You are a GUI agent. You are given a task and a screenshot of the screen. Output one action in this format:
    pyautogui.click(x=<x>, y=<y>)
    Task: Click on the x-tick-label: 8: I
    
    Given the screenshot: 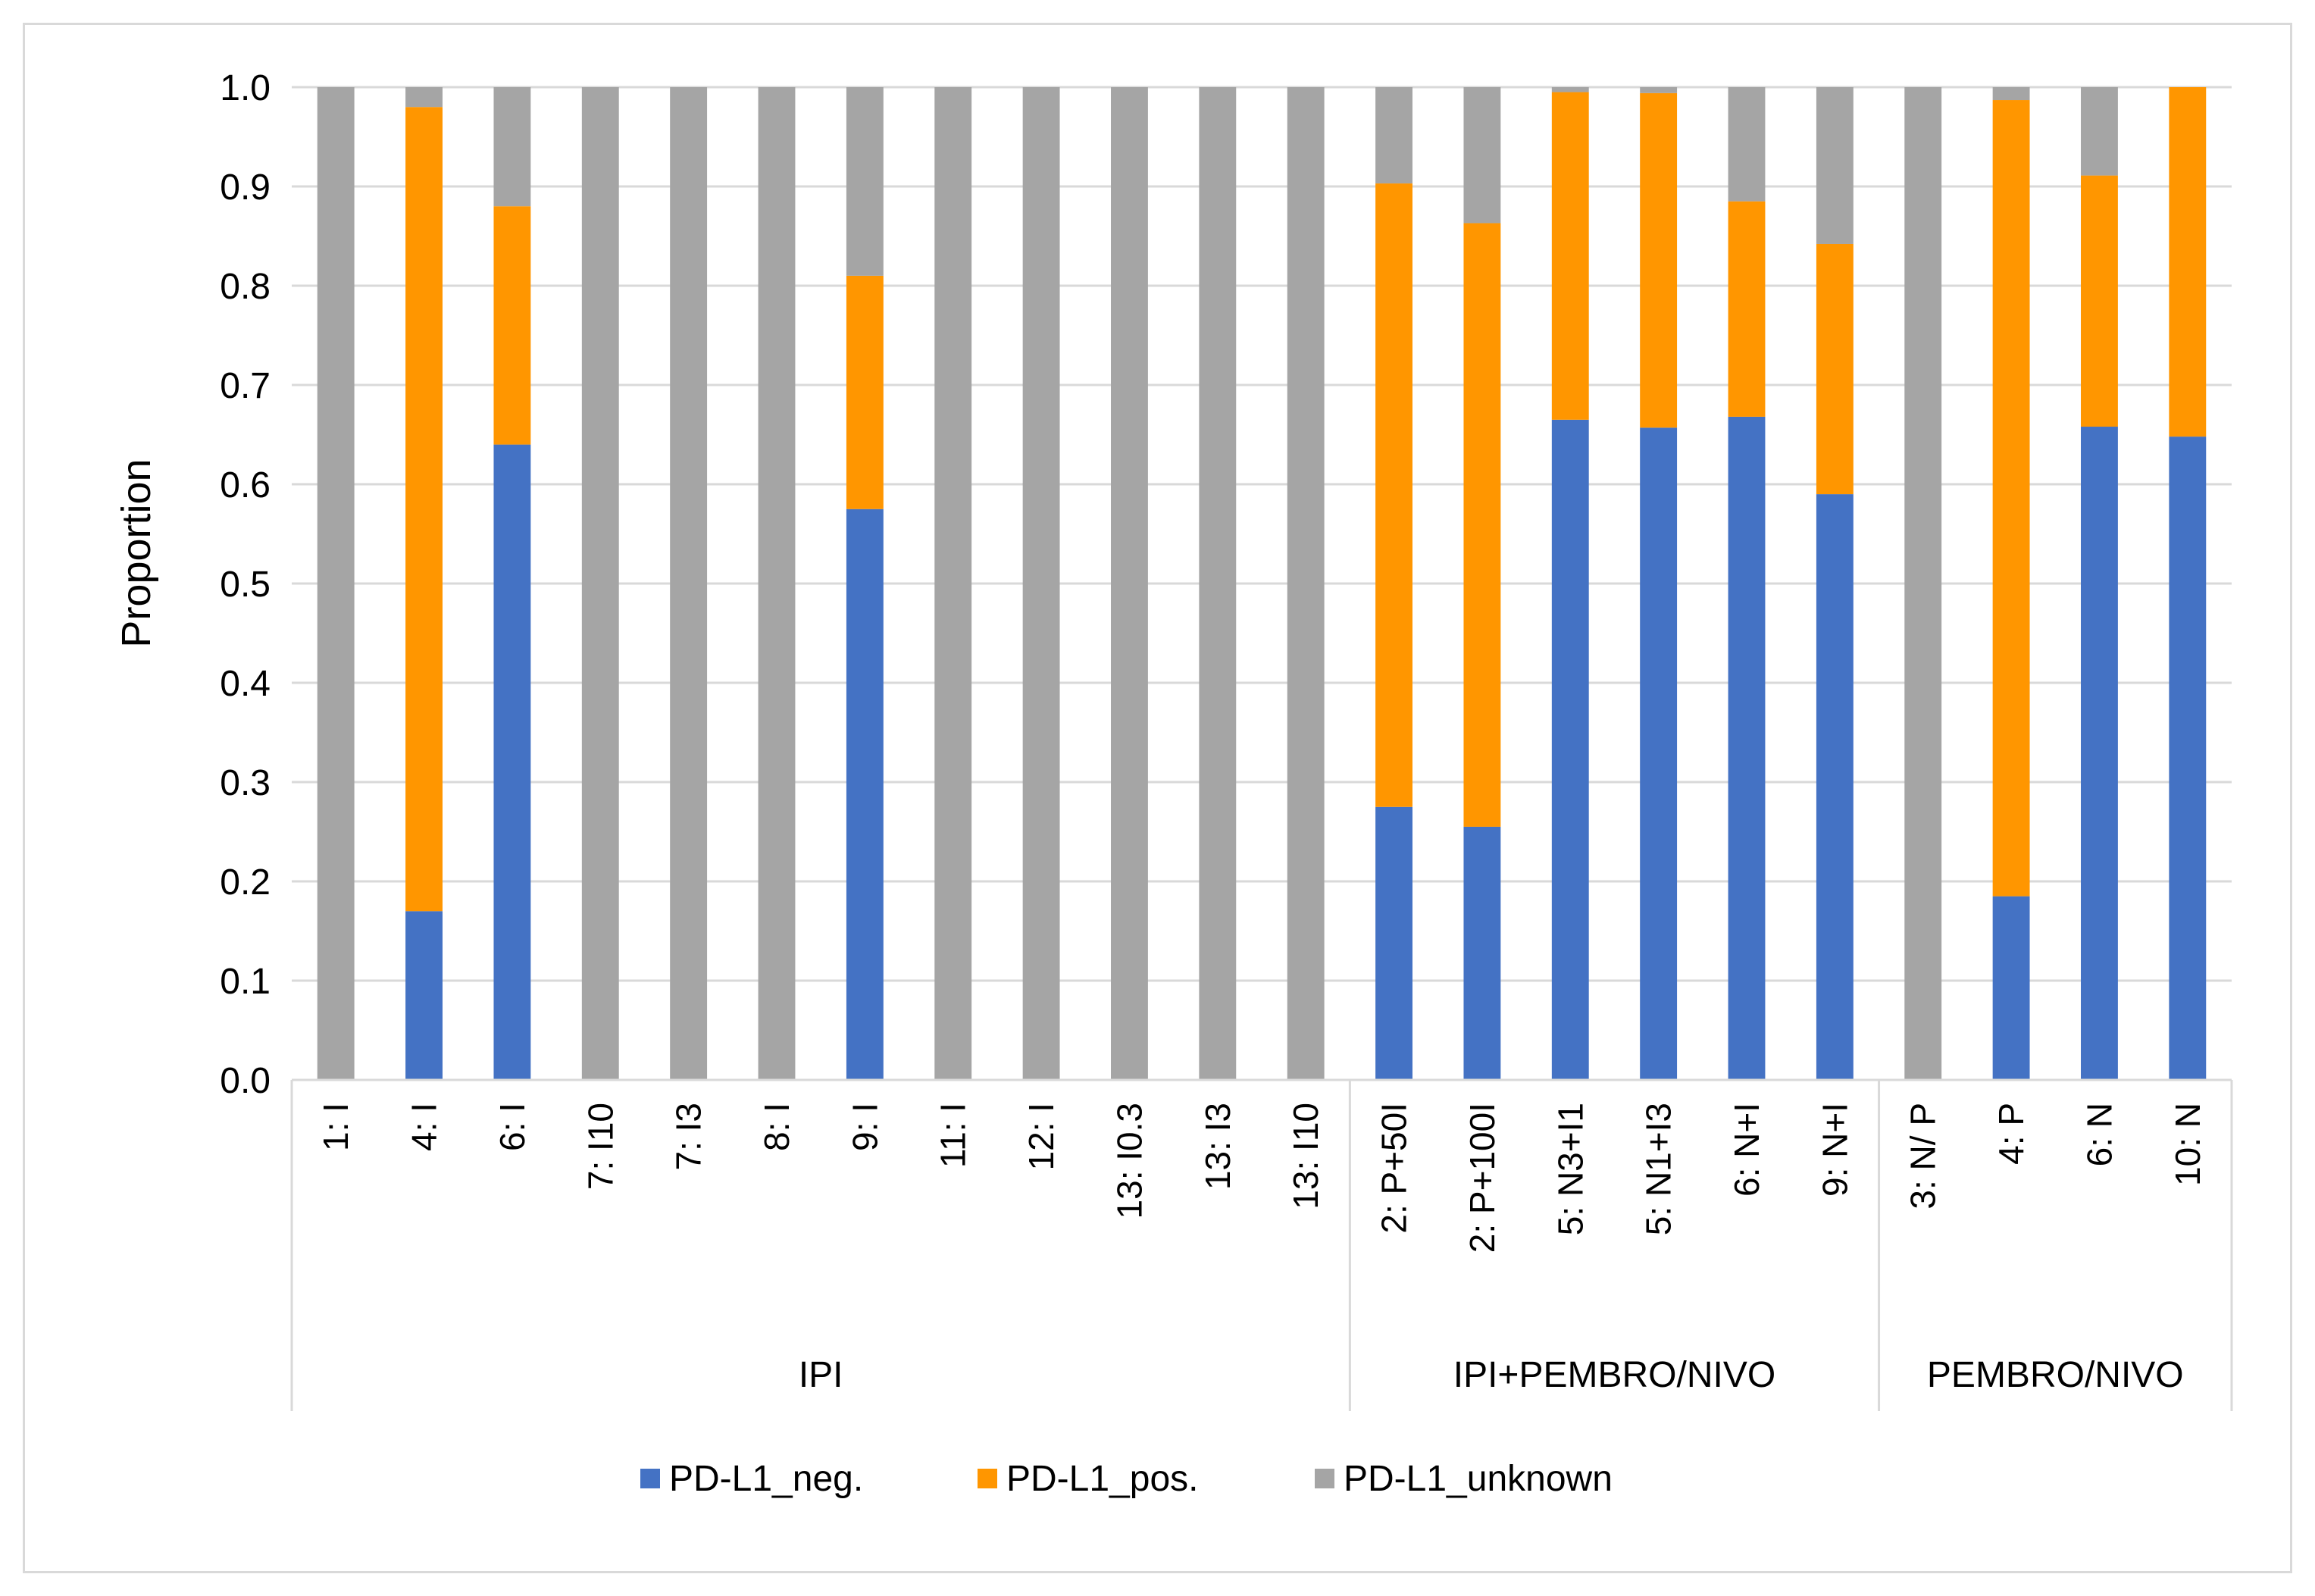 What is the action you would take?
    pyautogui.click(x=777, y=1127)
    